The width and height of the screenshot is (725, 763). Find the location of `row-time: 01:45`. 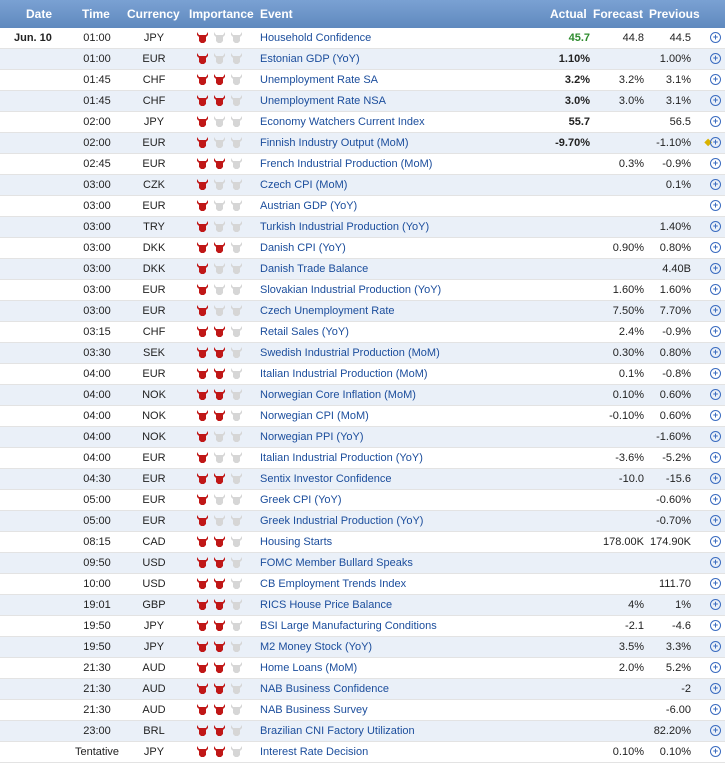

row-time: 01:45 is located at coordinates (97, 101).